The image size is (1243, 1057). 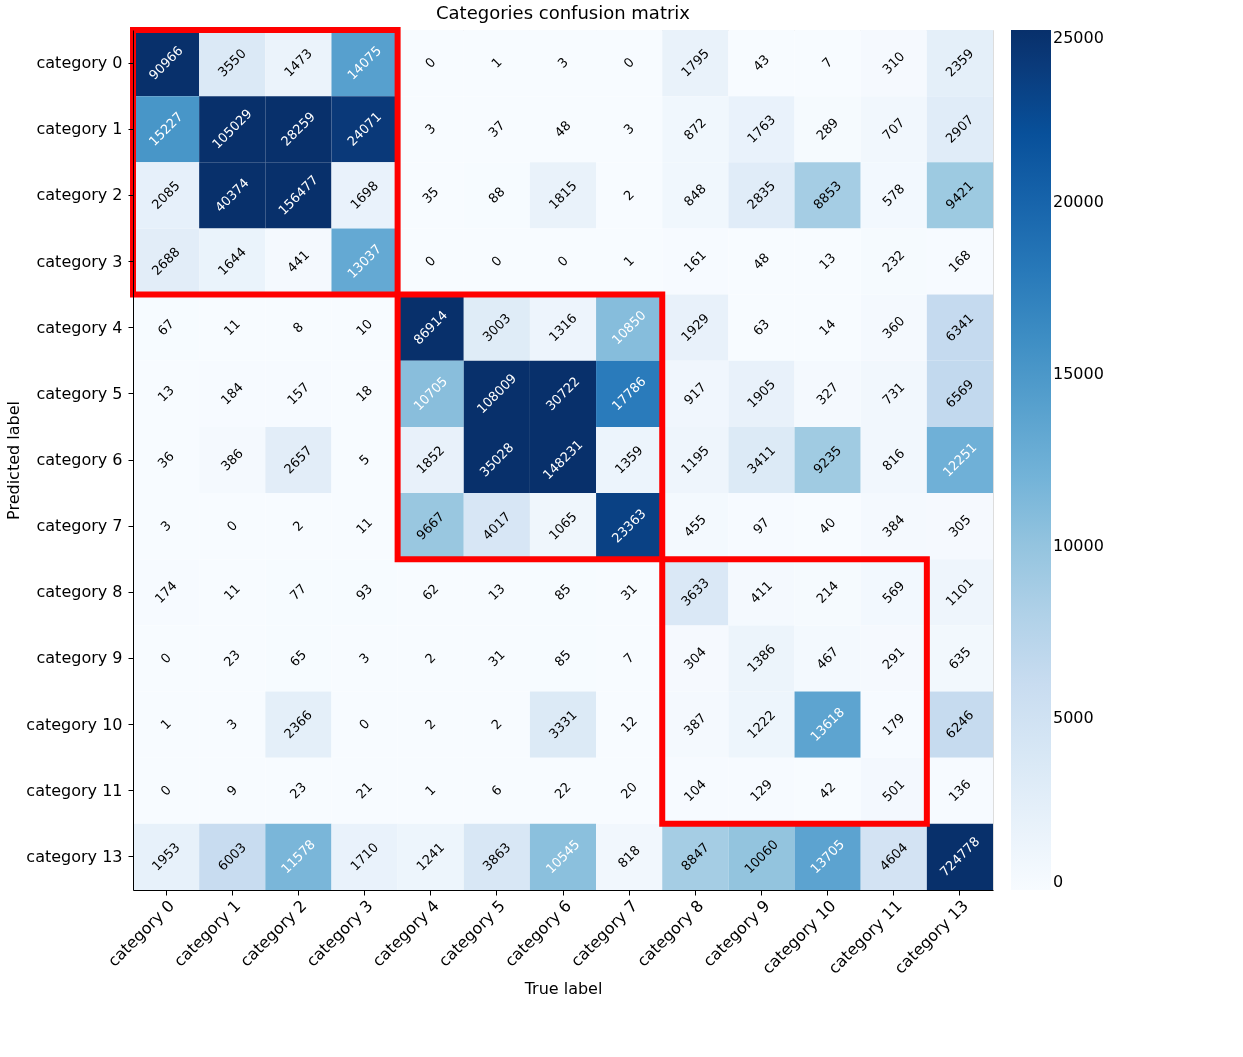 I want to click on data-label: 12, so click(x=628, y=724).